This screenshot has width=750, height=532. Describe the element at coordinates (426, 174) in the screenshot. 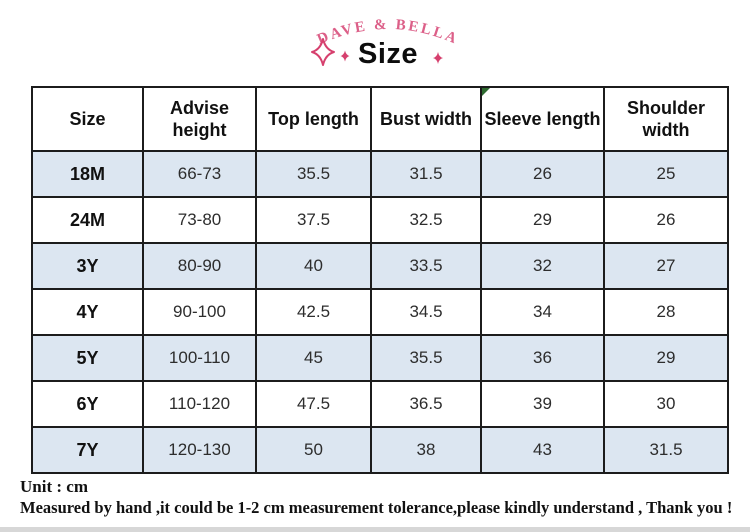

I see `bust-width-cell: 31.5` at that location.